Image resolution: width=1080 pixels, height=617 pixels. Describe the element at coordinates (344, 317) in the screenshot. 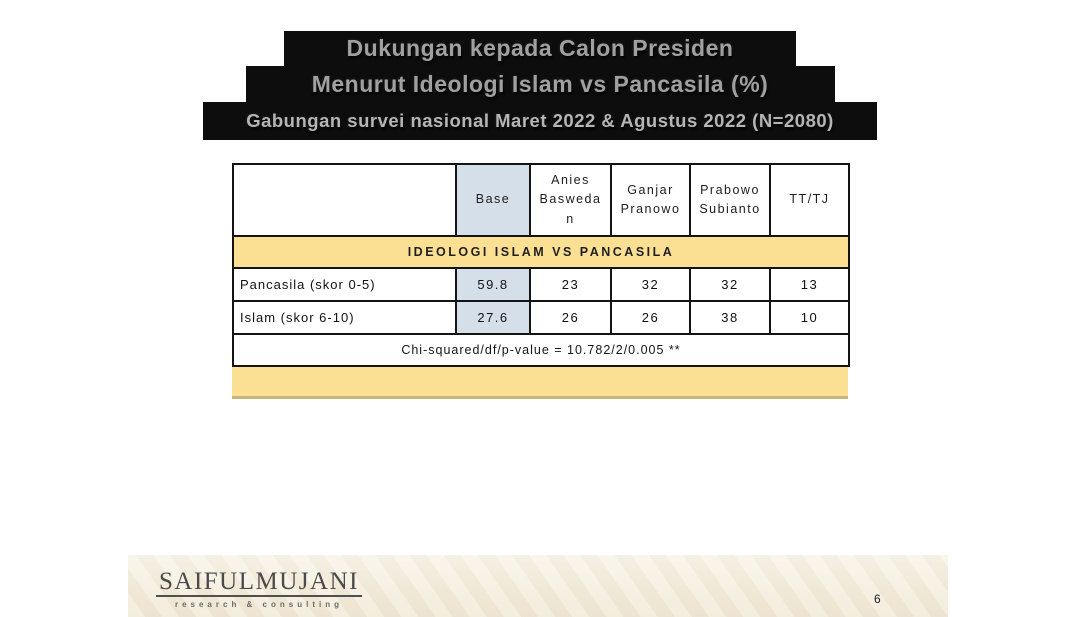

I see `row-label: Islam (skor 6-10)` at that location.